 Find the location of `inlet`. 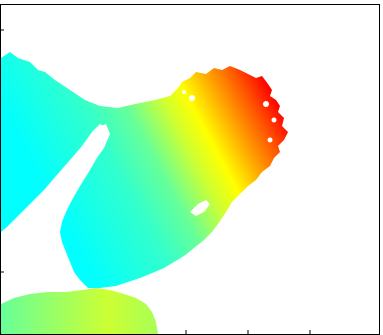

inlet is located at coordinates (200, 208).